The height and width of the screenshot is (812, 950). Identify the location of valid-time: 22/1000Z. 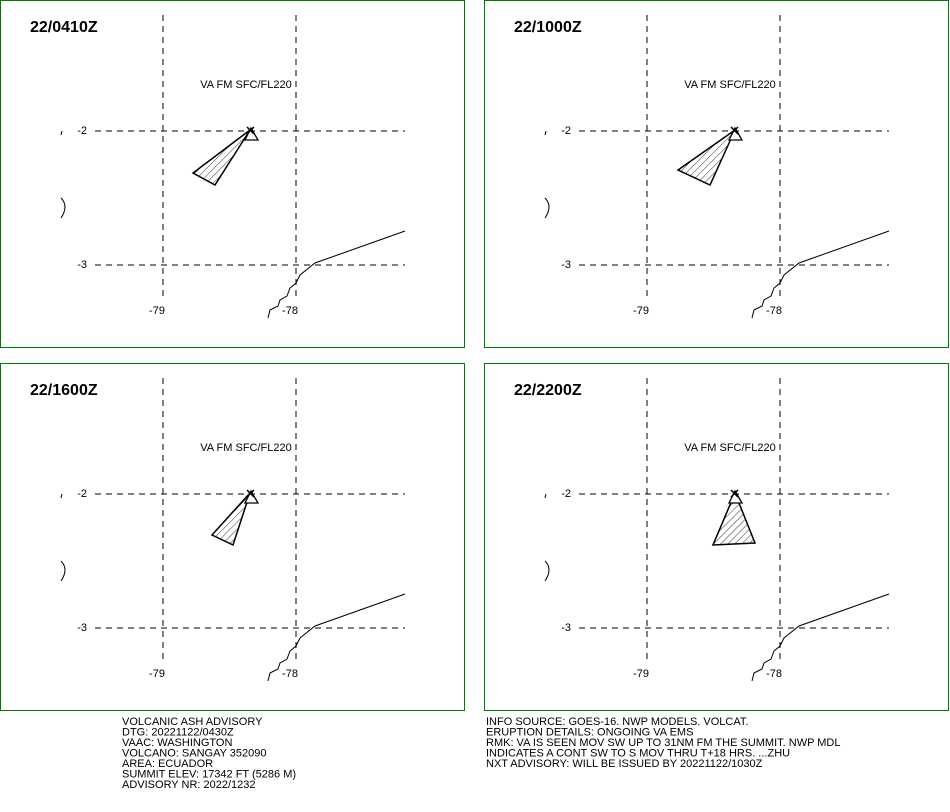
(548, 27).